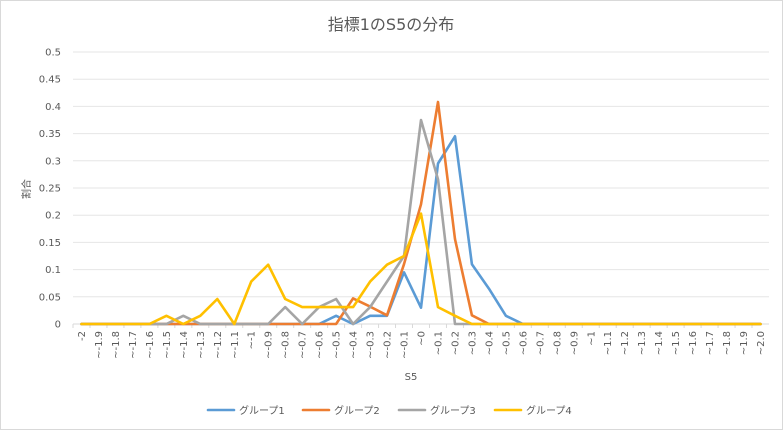 This screenshot has width=783, height=430. I want to click on x-tick-label: ~1.3, so click(642, 343).